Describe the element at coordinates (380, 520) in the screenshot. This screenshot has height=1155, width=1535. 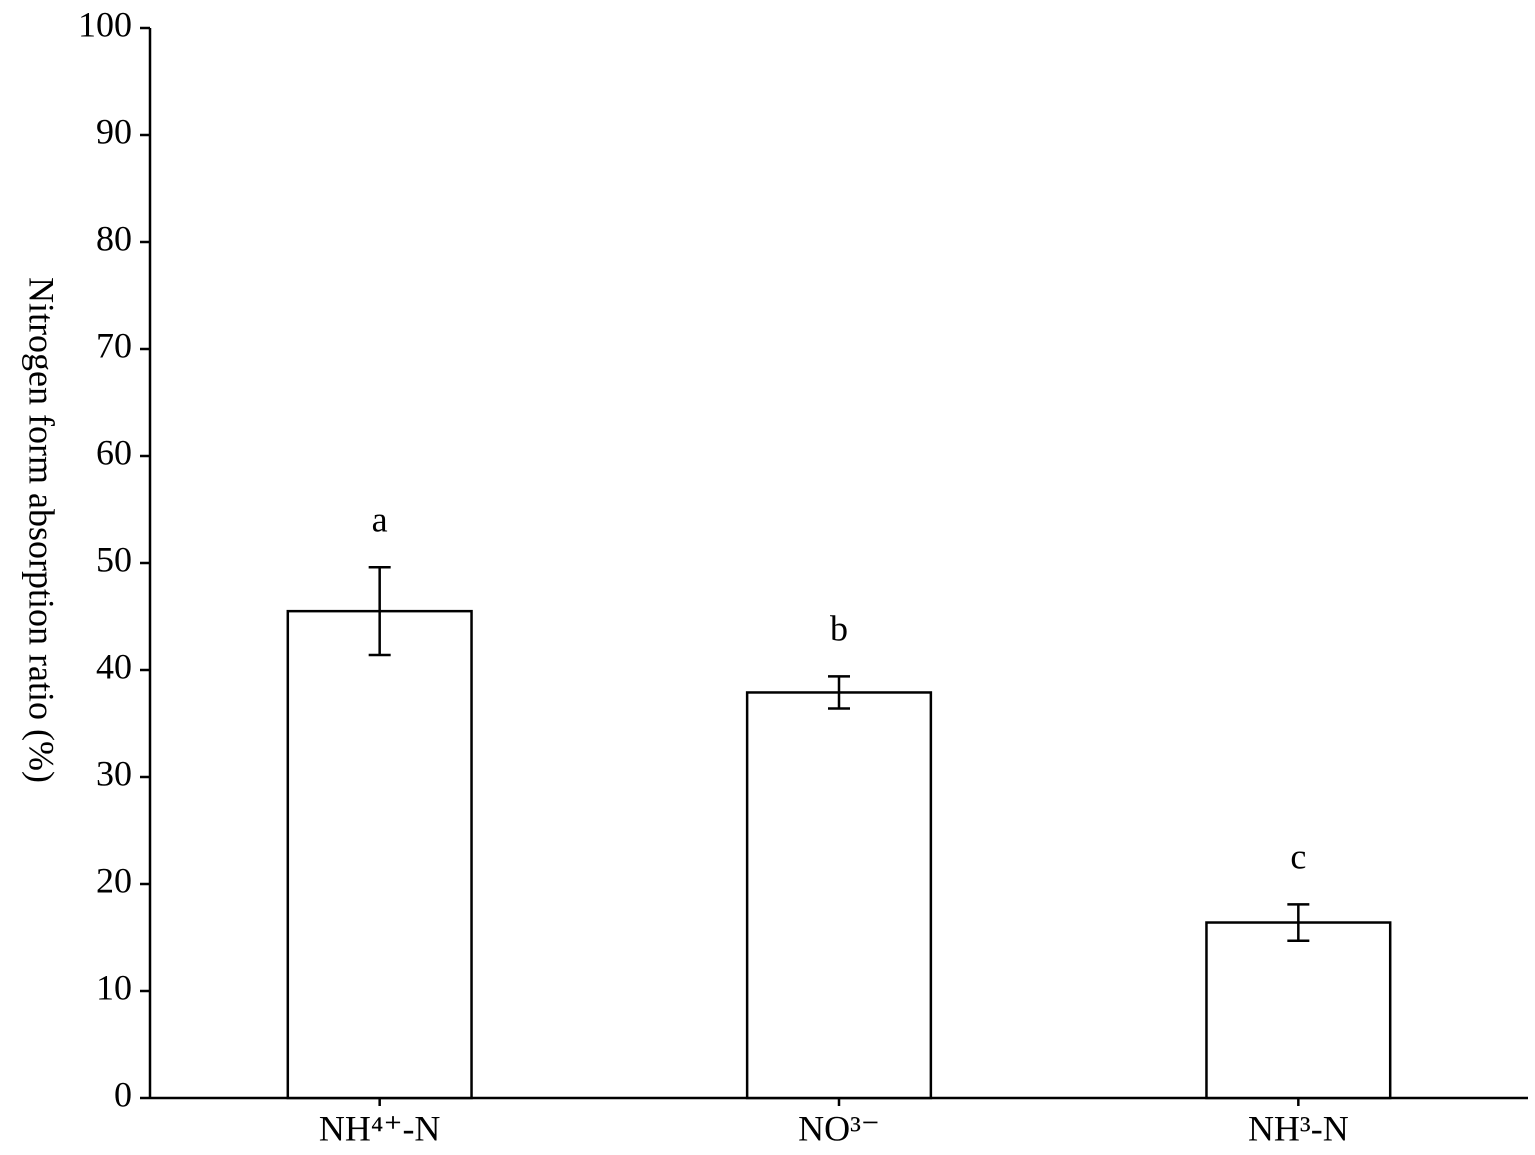
I see `annotation: a` at that location.